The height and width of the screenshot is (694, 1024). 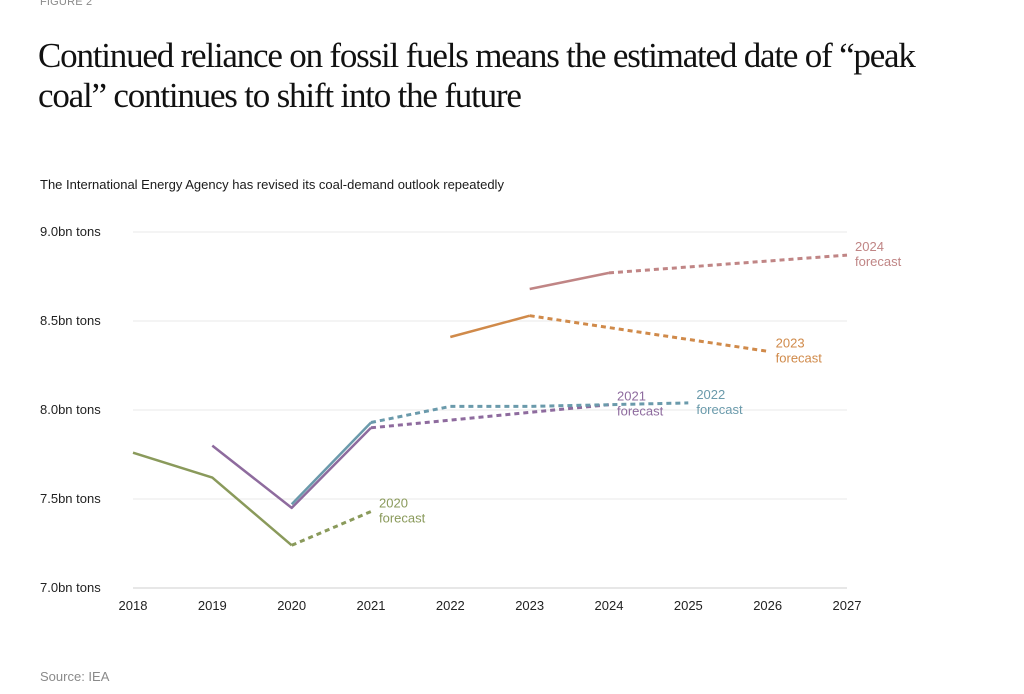 I want to click on y-tick-label: 9.0bn tons, so click(x=70, y=231).